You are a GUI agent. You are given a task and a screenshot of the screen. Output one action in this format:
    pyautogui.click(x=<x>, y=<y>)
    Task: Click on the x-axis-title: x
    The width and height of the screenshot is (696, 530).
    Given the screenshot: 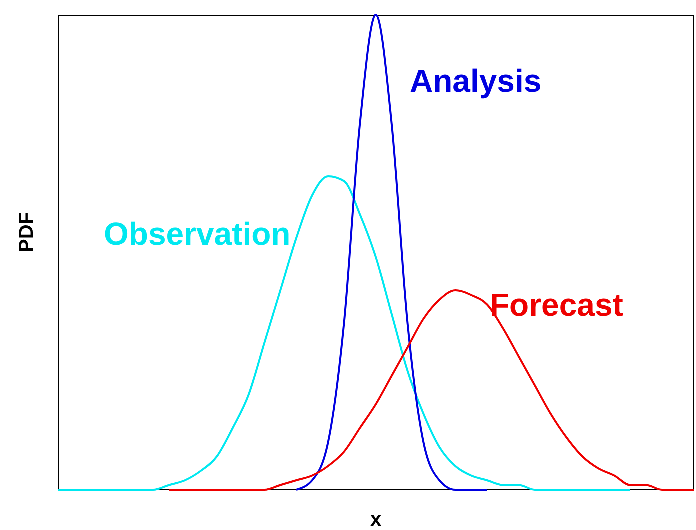 What is the action you would take?
    pyautogui.click(x=376, y=519)
    